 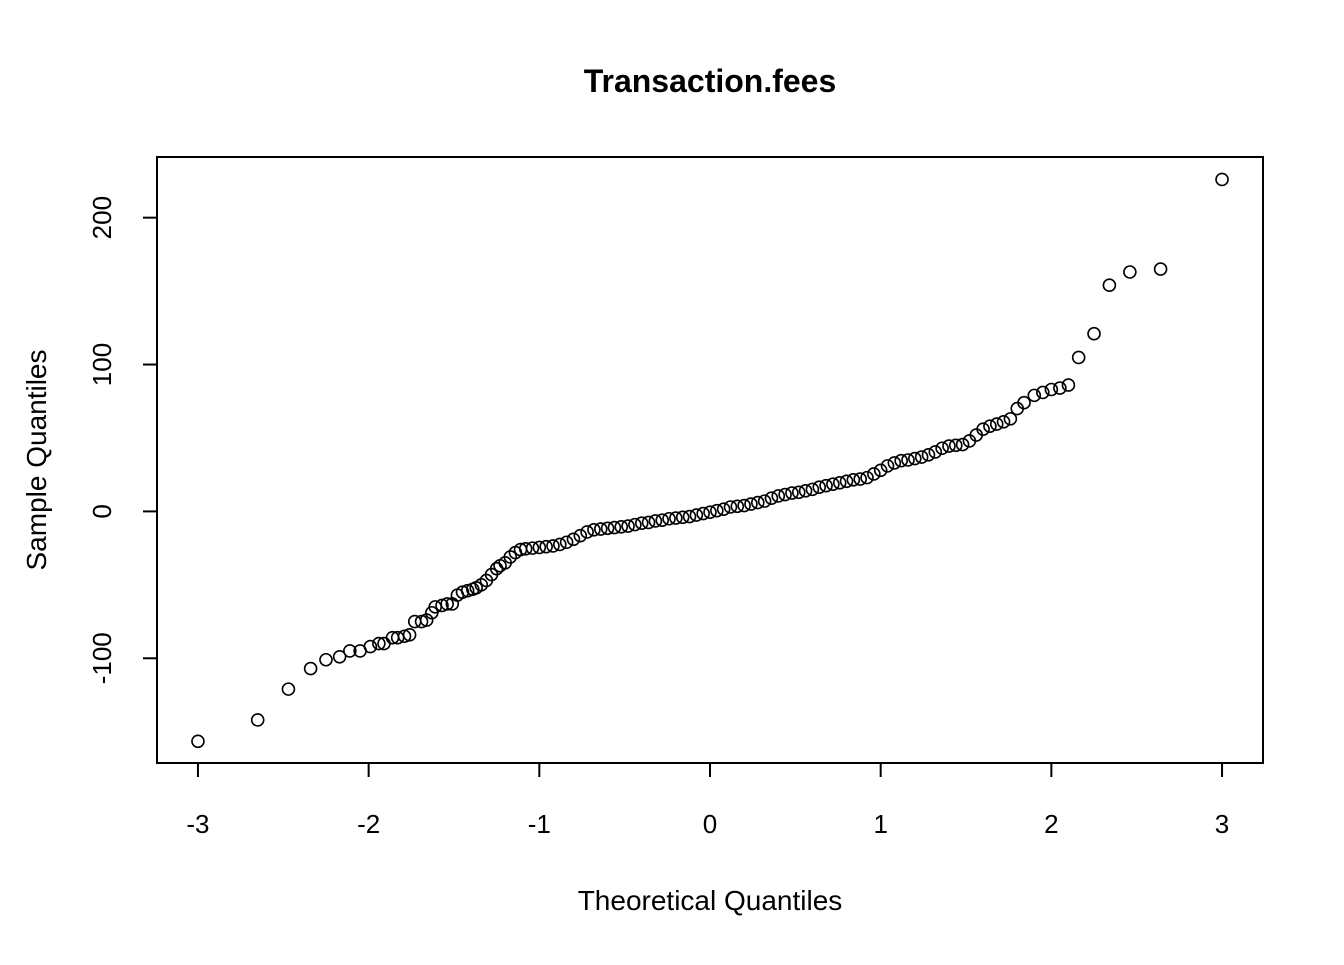 What do you see at coordinates (1051, 824) in the screenshot?
I see `x-tick-label: 2` at bounding box center [1051, 824].